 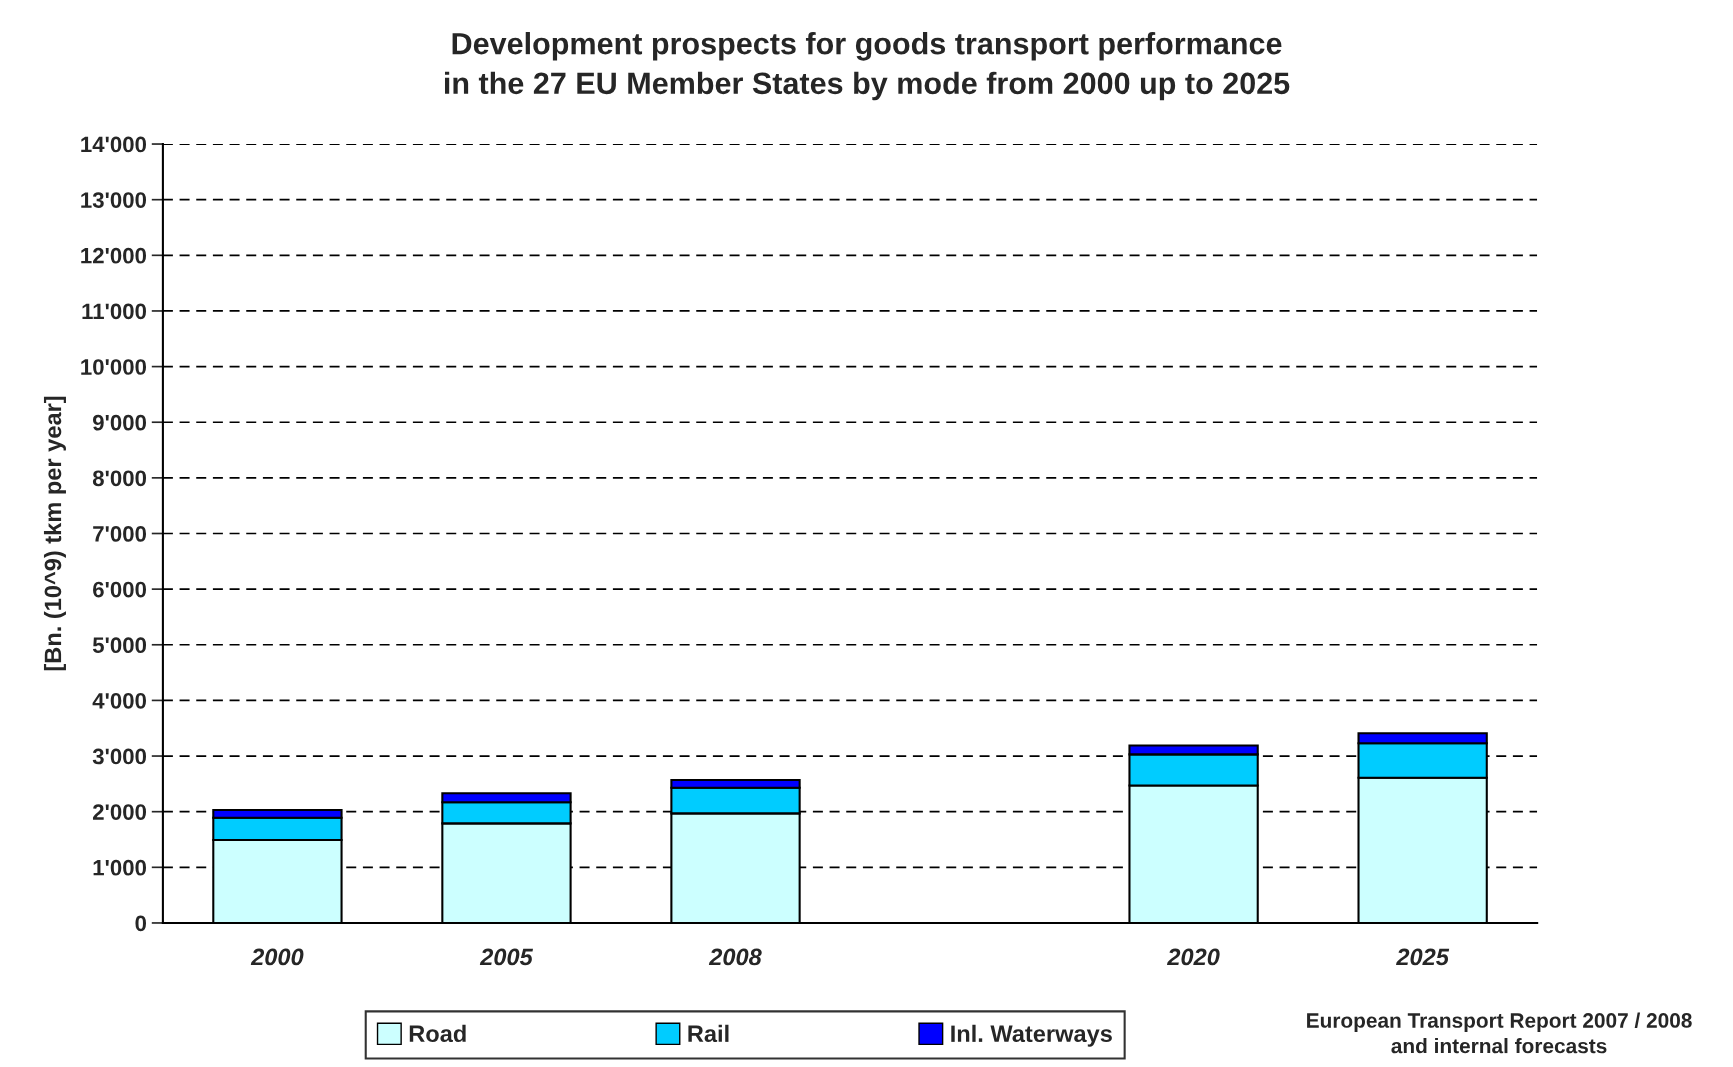 I want to click on y-tick-label: 1'000, so click(x=120, y=867).